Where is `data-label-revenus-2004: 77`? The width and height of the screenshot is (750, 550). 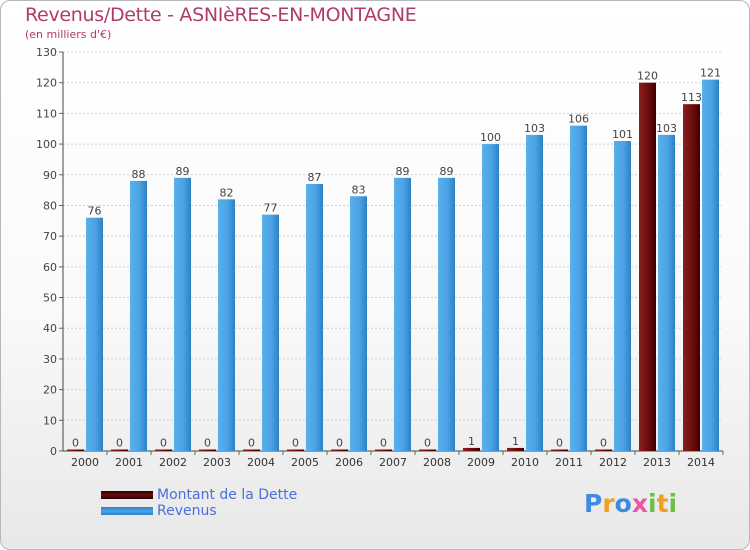 data-label-revenus-2004: 77 is located at coordinates (271, 208).